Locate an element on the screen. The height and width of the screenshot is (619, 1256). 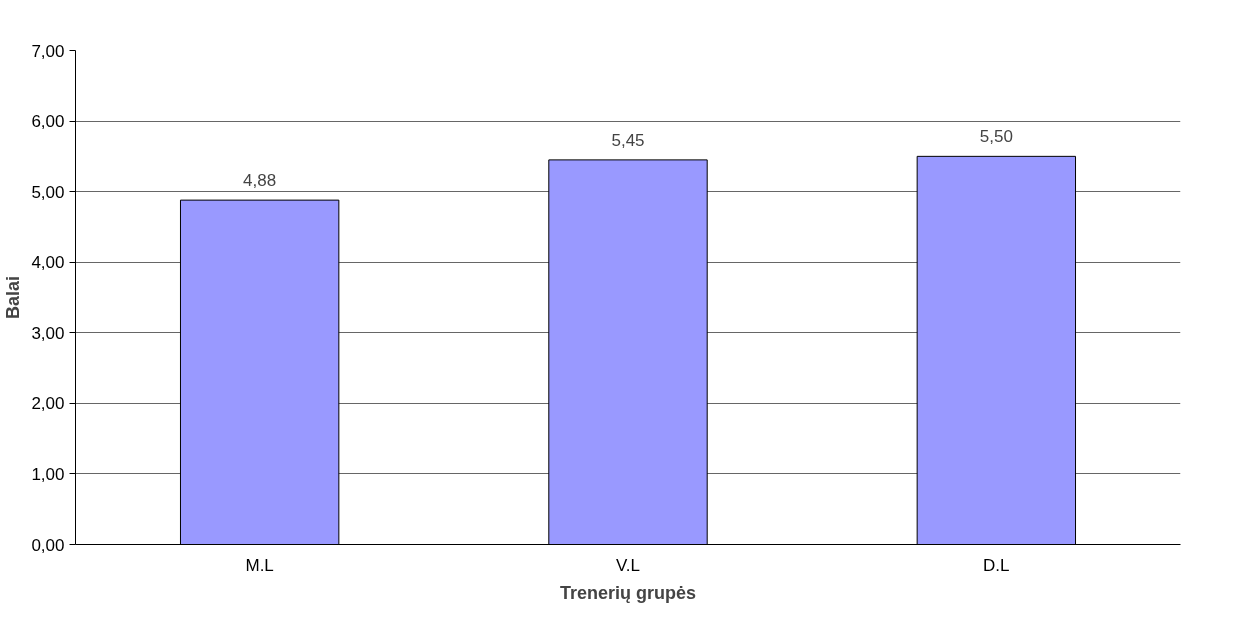
y-tick-label: 2,00 is located at coordinates (48, 404).